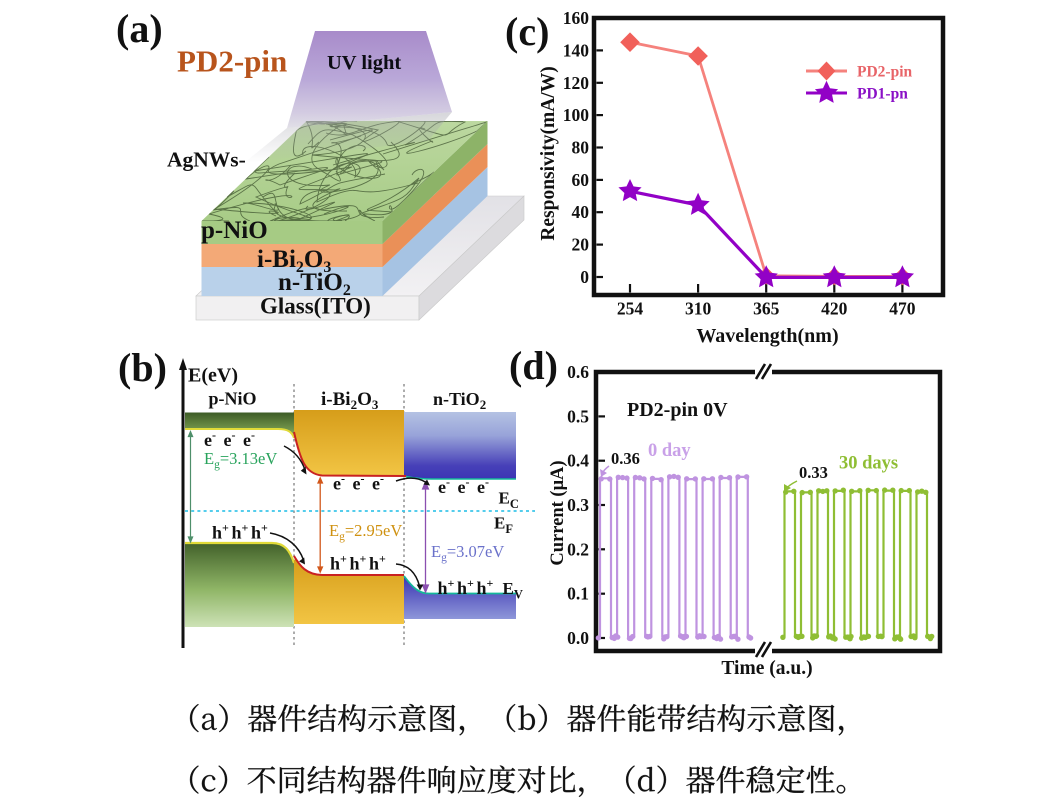 The width and height of the screenshot is (1060, 808). I want to click on svg-text: (d), so click(533, 365).